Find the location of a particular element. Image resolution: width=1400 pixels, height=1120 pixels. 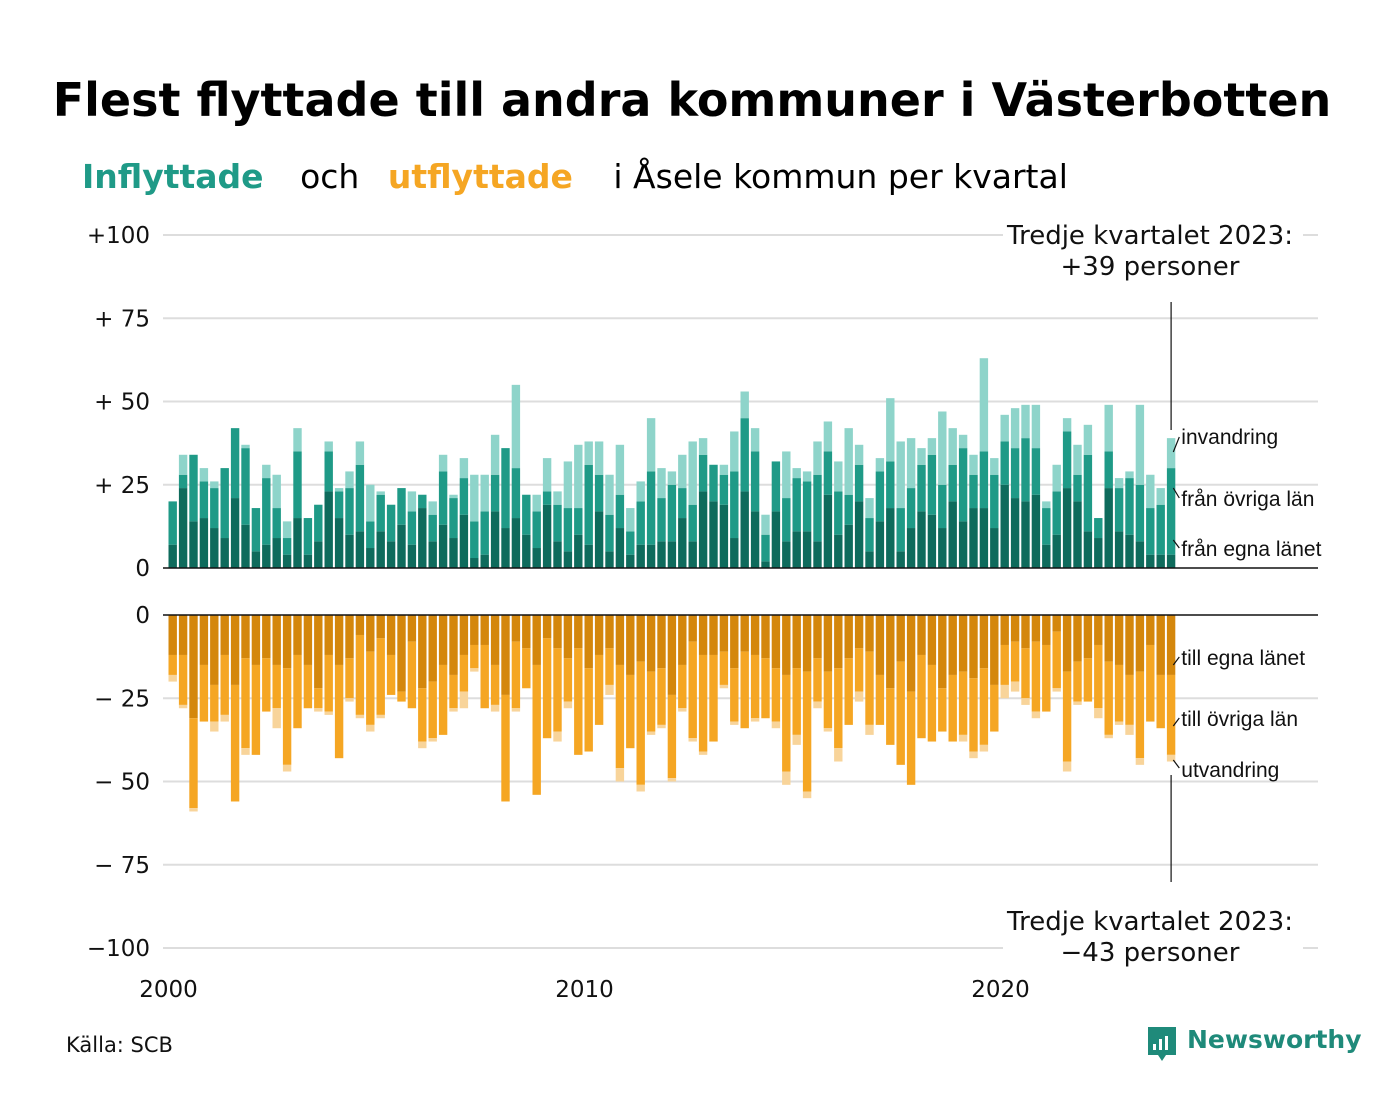

y-tick-label: + 50 is located at coordinates (122, 403).